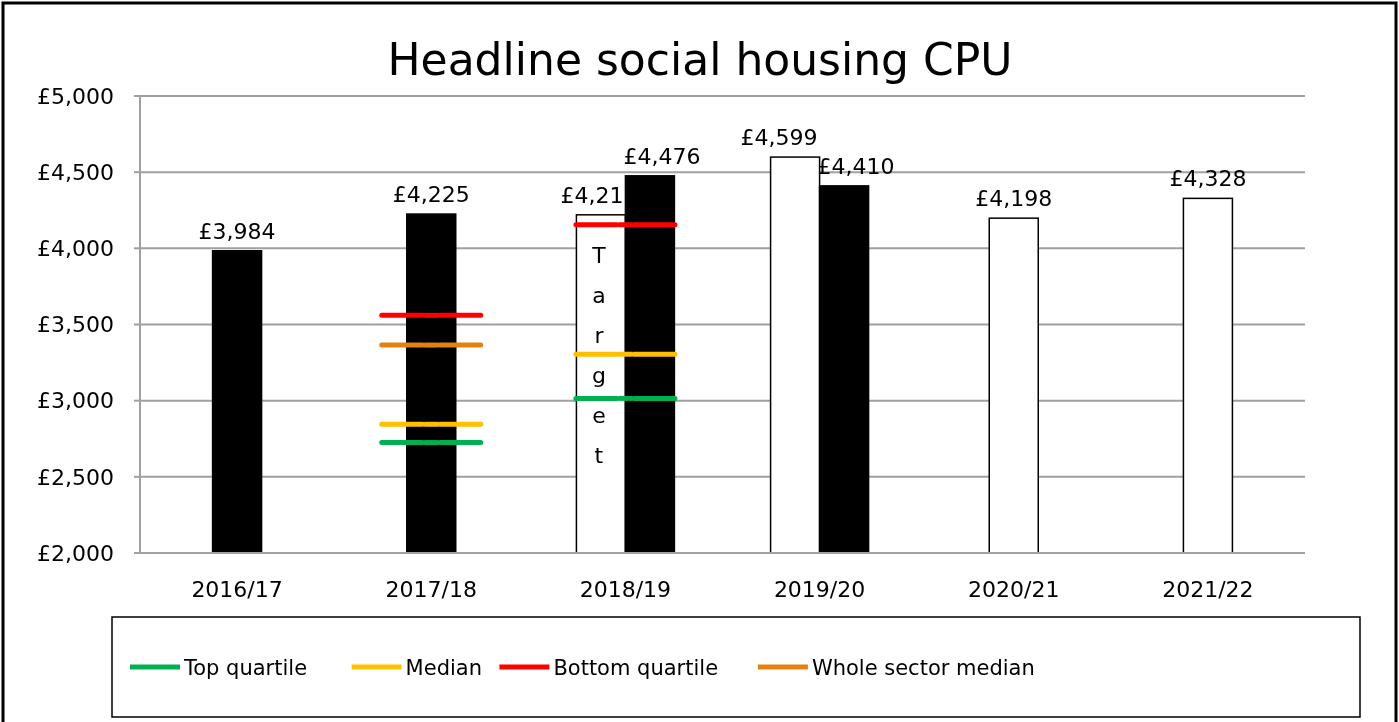 Image resolution: width=1399 pixels, height=722 pixels. What do you see at coordinates (819, 589) in the screenshot?
I see `x-tick-label: 2019/20` at bounding box center [819, 589].